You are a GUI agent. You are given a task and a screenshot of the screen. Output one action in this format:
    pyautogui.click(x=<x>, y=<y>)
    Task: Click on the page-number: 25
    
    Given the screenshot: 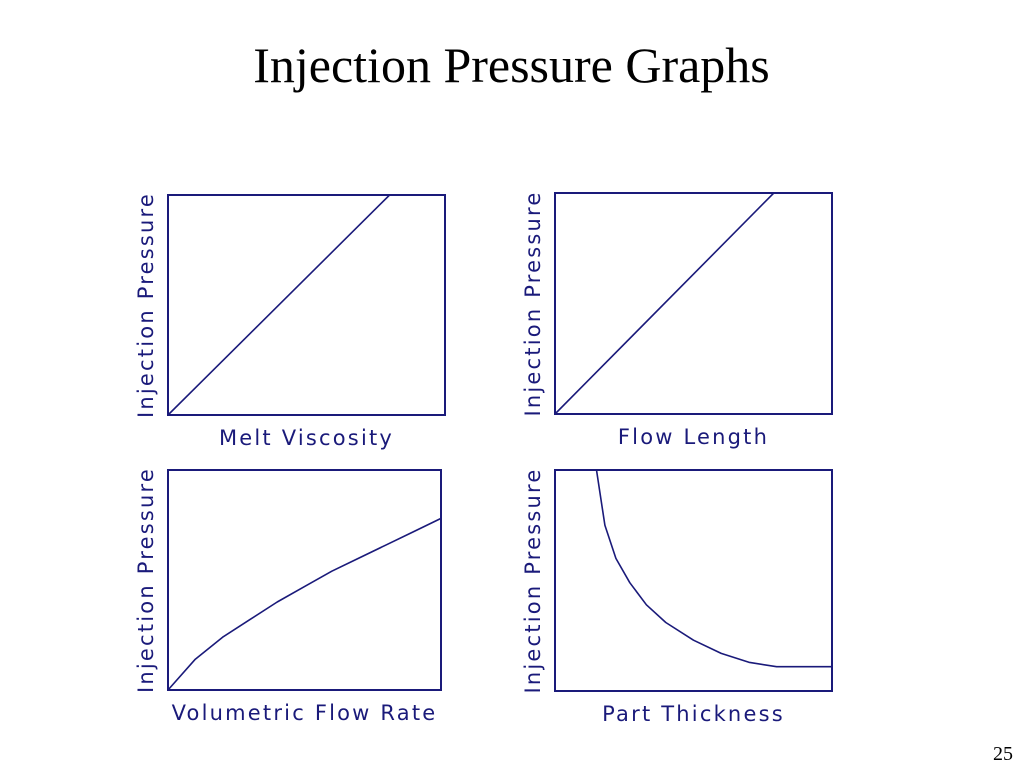 What is the action you would take?
    pyautogui.click(x=1003, y=754)
    